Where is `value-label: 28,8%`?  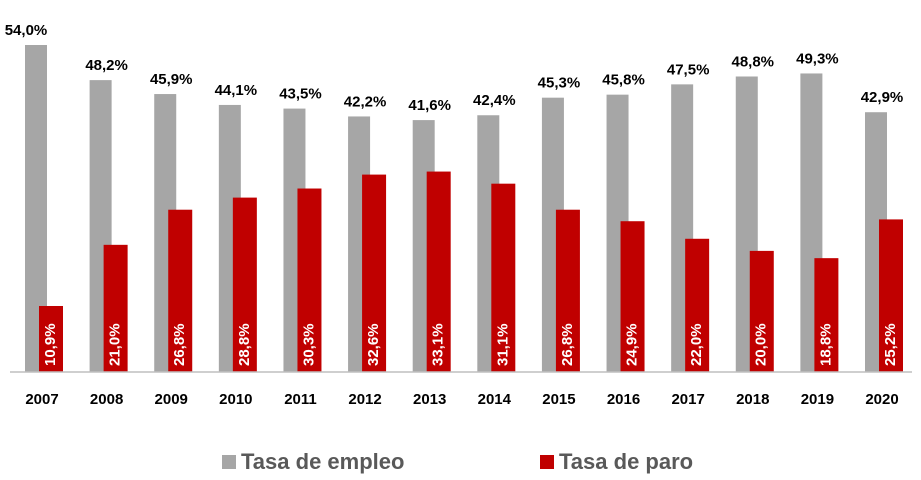 value-label: 28,8% is located at coordinates (244, 344).